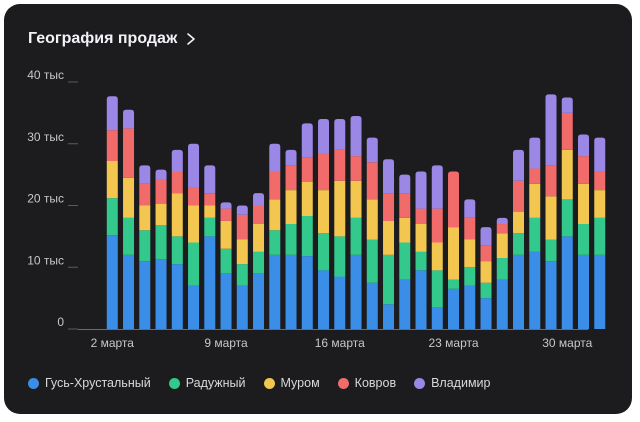 This screenshot has height=422, width=640. What do you see at coordinates (453, 343) in the screenshot?
I see `x-tick-label: 23 марта` at bounding box center [453, 343].